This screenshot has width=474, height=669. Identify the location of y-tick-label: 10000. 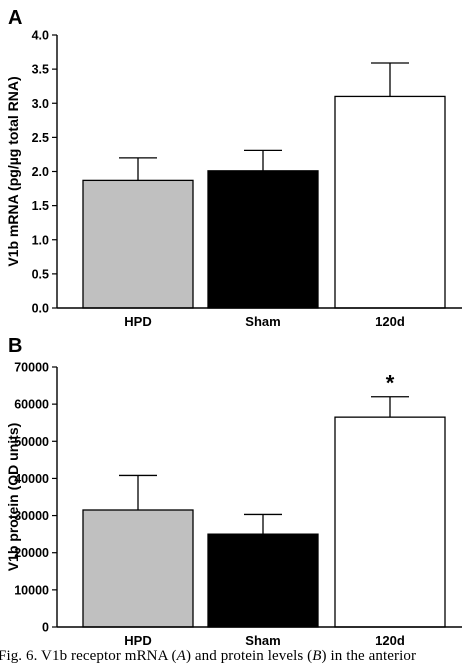
(31, 590).